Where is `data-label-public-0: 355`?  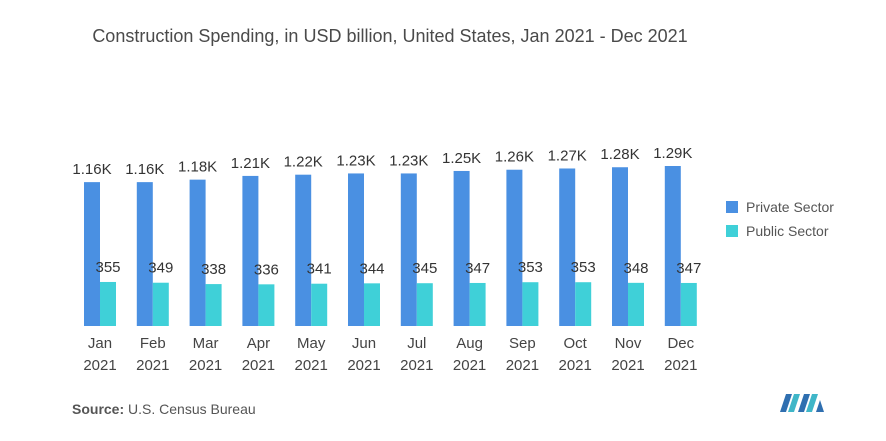
data-label-public-0: 355 is located at coordinates (107, 267).